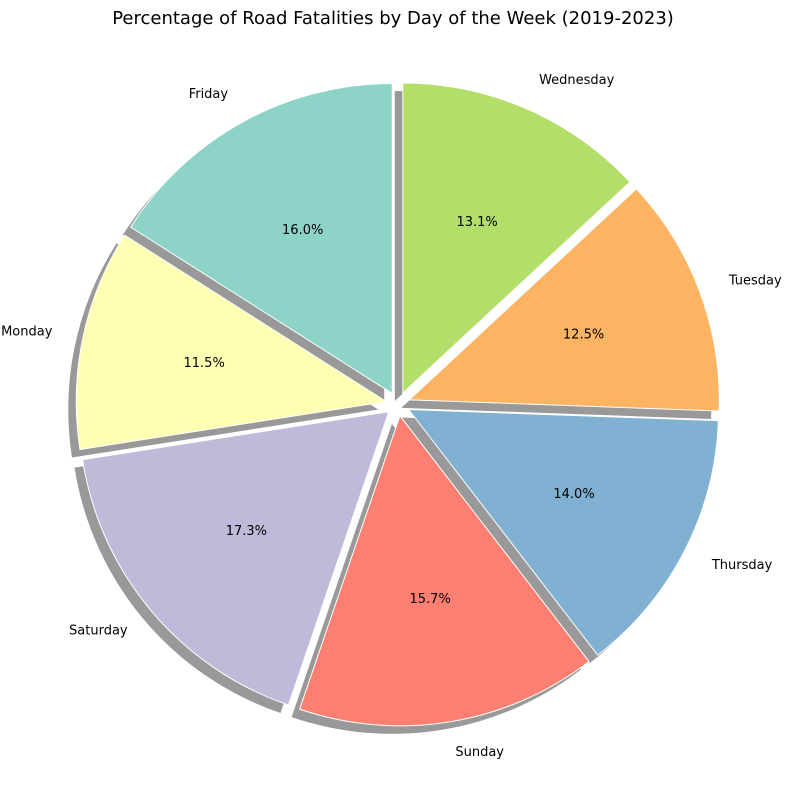  Describe the element at coordinates (204, 363) in the screenshot. I see `percent-label-monday: 11.5%` at that location.